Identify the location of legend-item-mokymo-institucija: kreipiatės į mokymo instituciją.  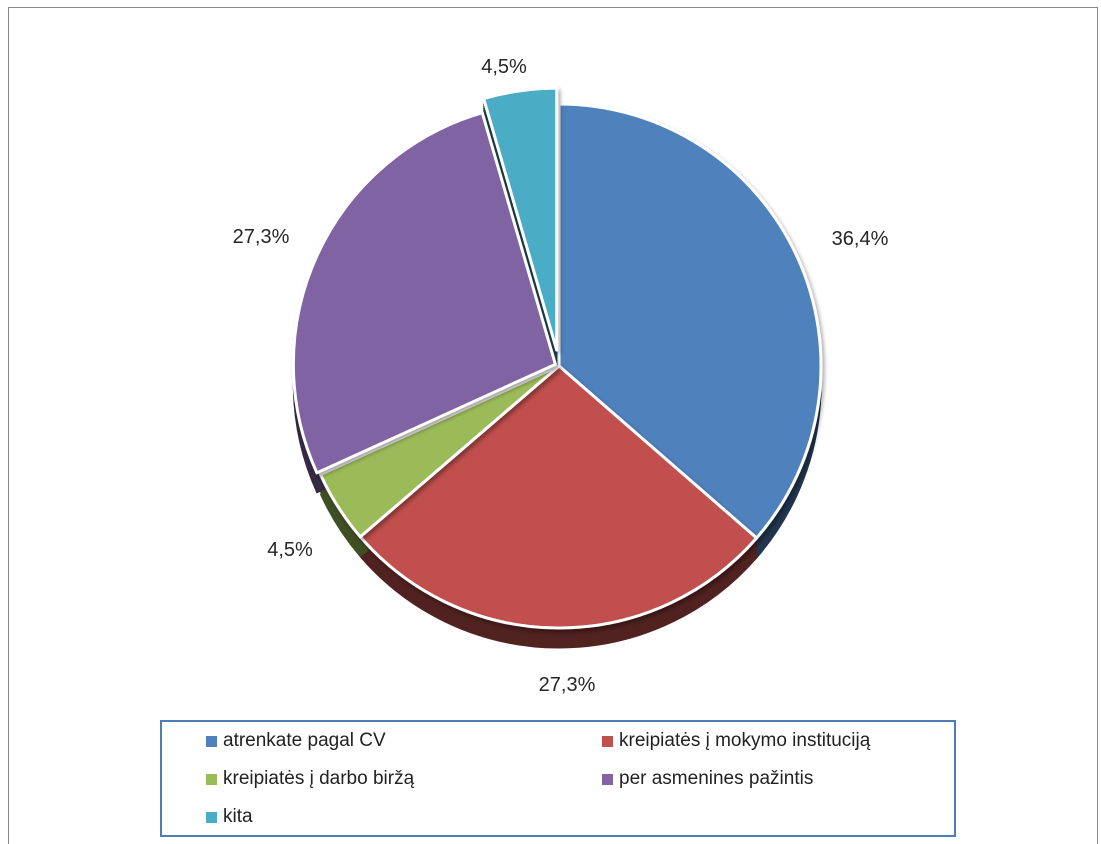
(736, 741).